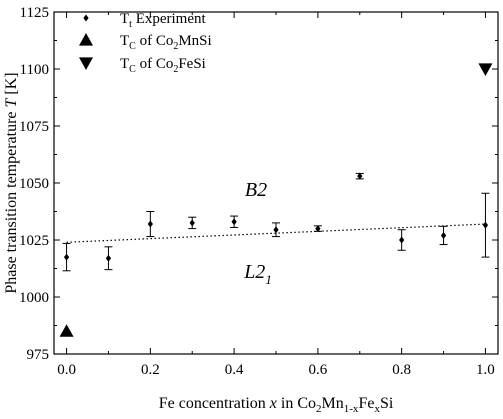  I want to click on data-point-triangle-up, so click(66, 330).